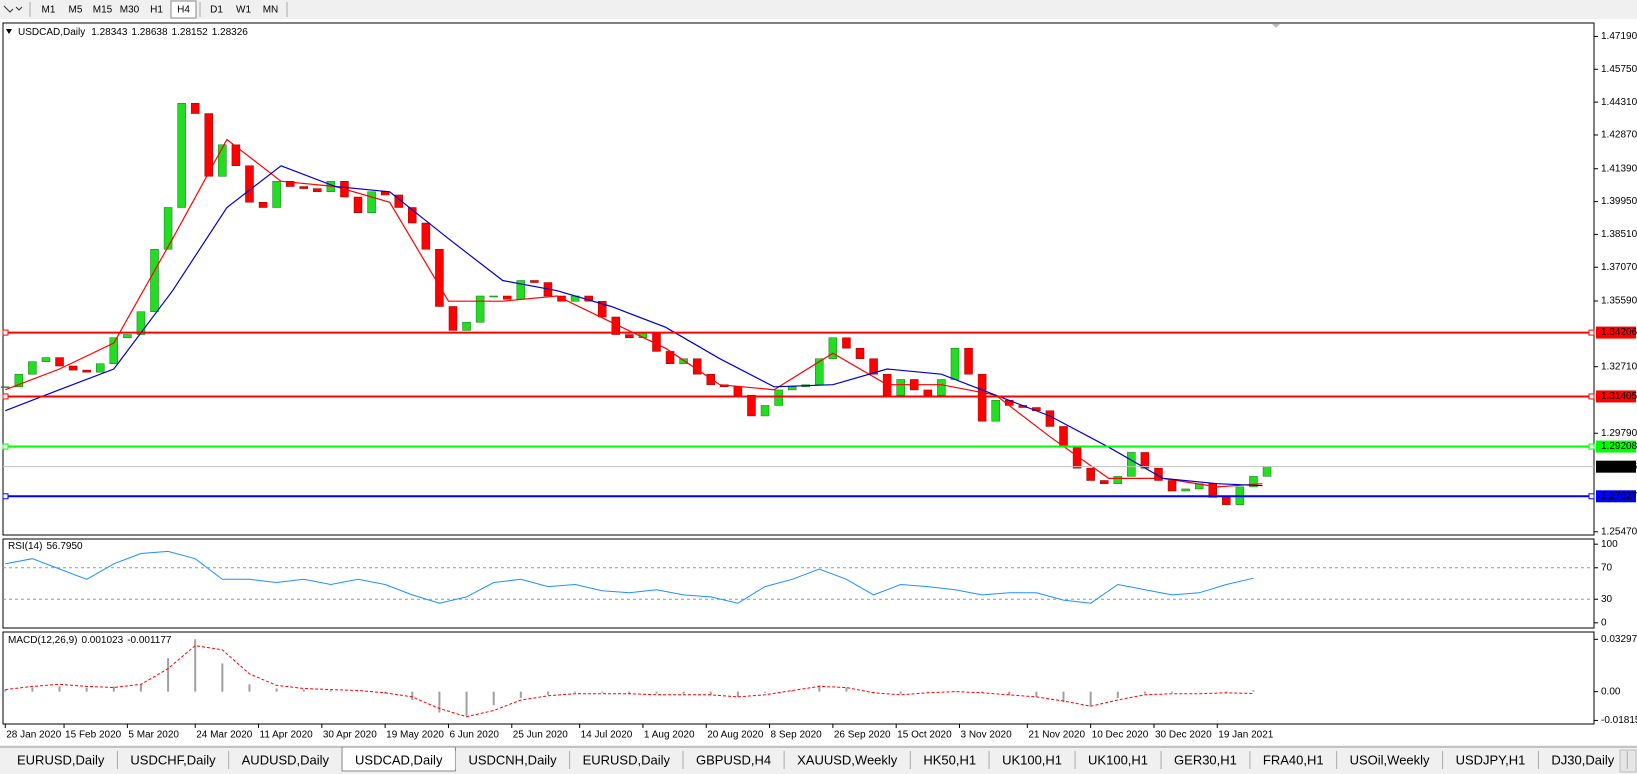 The image size is (1637, 774). Describe the element at coordinates (1120, 735) in the screenshot. I see `x-tick-label: 10 Dec 2020` at that location.